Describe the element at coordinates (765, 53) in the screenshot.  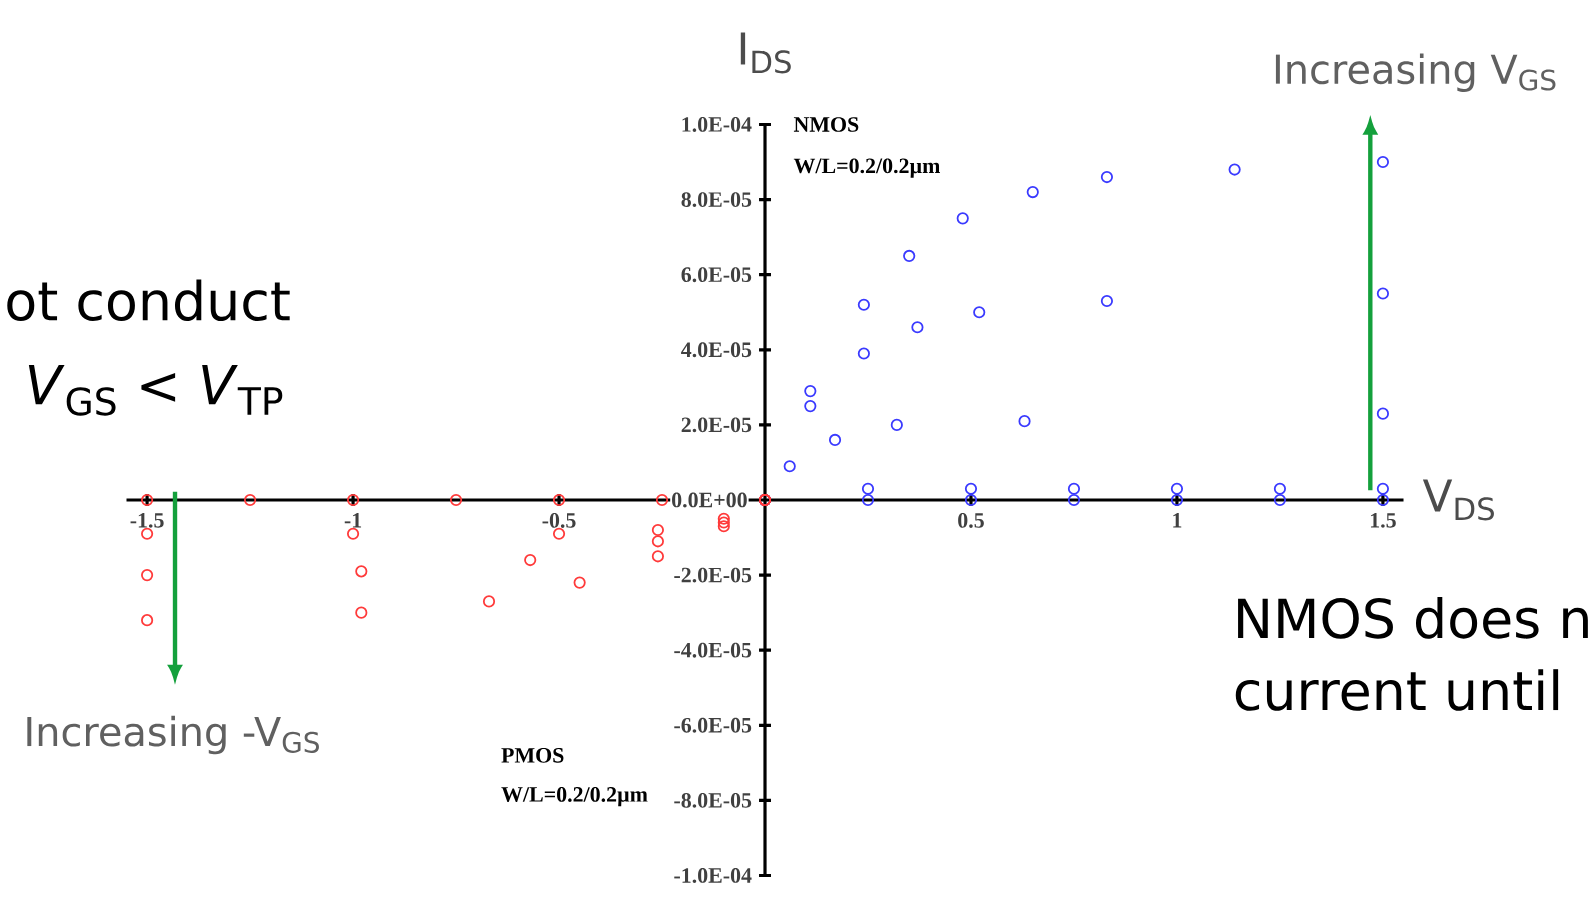
I see `y-axis-title: I$_{DS}$` at that location.